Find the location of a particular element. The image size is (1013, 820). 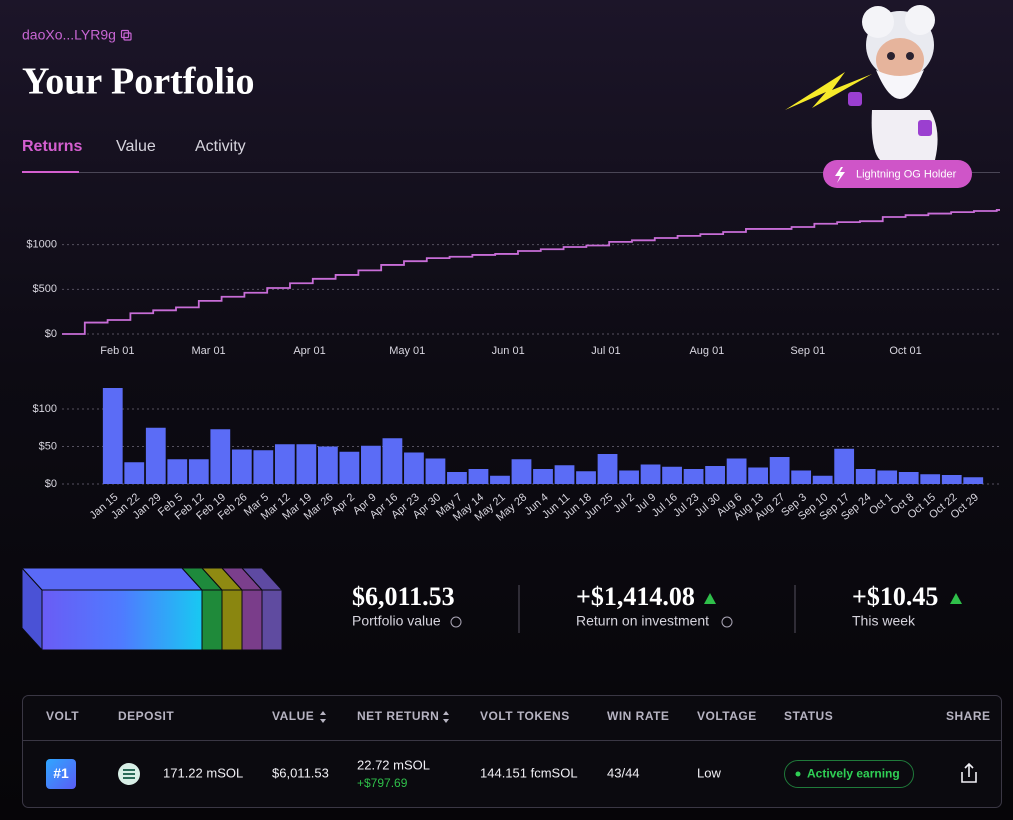

status-pill is located at coordinates (849, 774).